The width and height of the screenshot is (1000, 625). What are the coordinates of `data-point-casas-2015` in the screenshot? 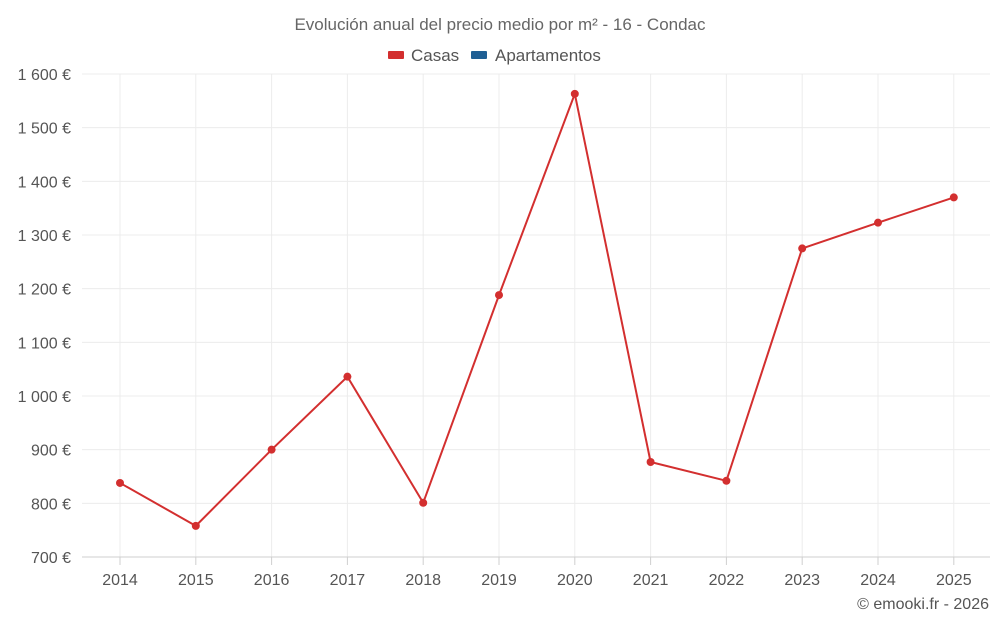 It's located at (195, 525).